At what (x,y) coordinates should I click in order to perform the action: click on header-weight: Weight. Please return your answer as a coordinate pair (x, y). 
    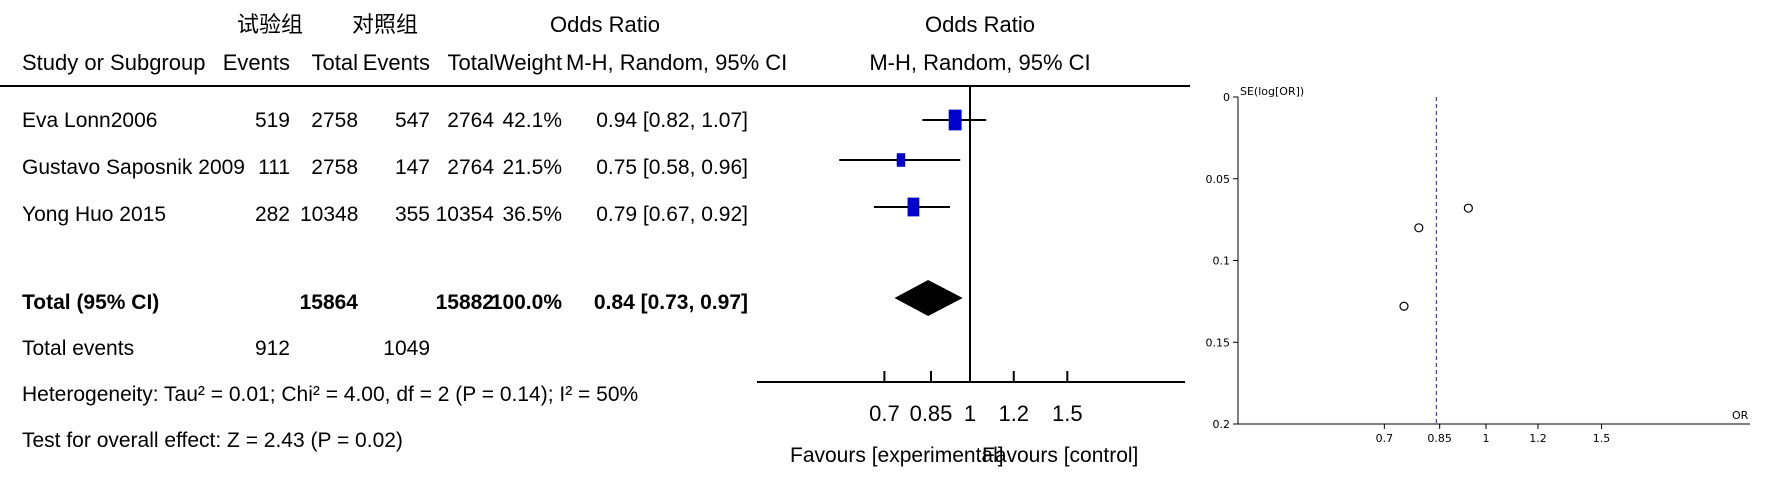
    Looking at the image, I should click on (528, 62).